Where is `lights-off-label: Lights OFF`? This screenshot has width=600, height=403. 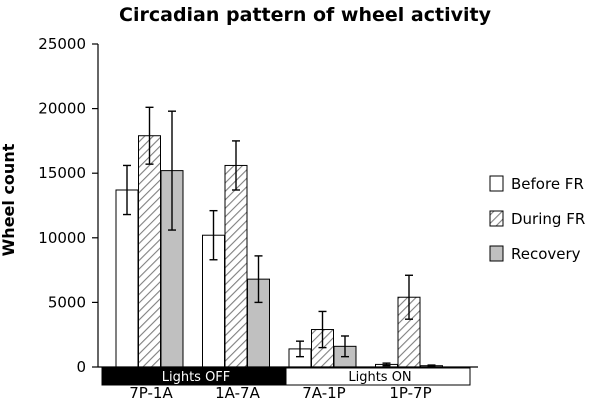 lights-off-label: Lights OFF is located at coordinates (196, 377).